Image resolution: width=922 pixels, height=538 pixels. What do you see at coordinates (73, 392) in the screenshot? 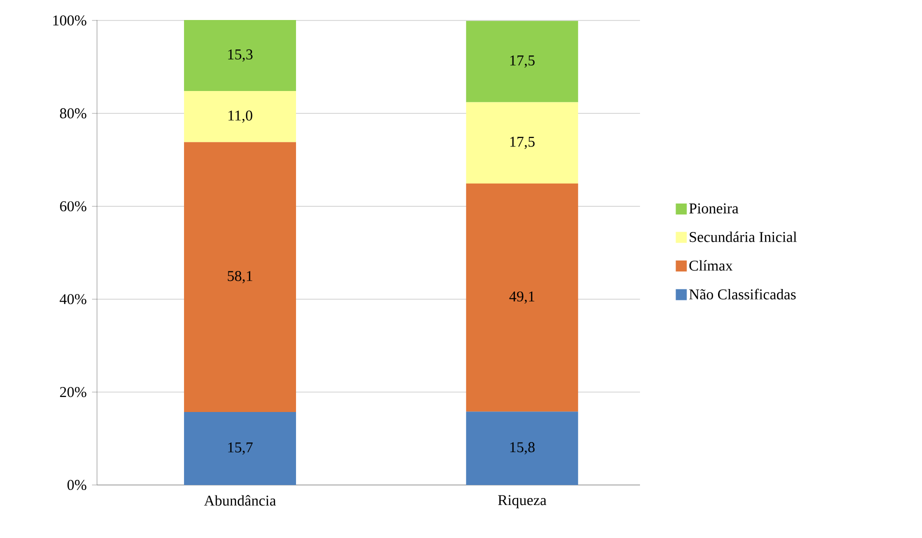
I see `y-tick-label: 20%` at bounding box center [73, 392].